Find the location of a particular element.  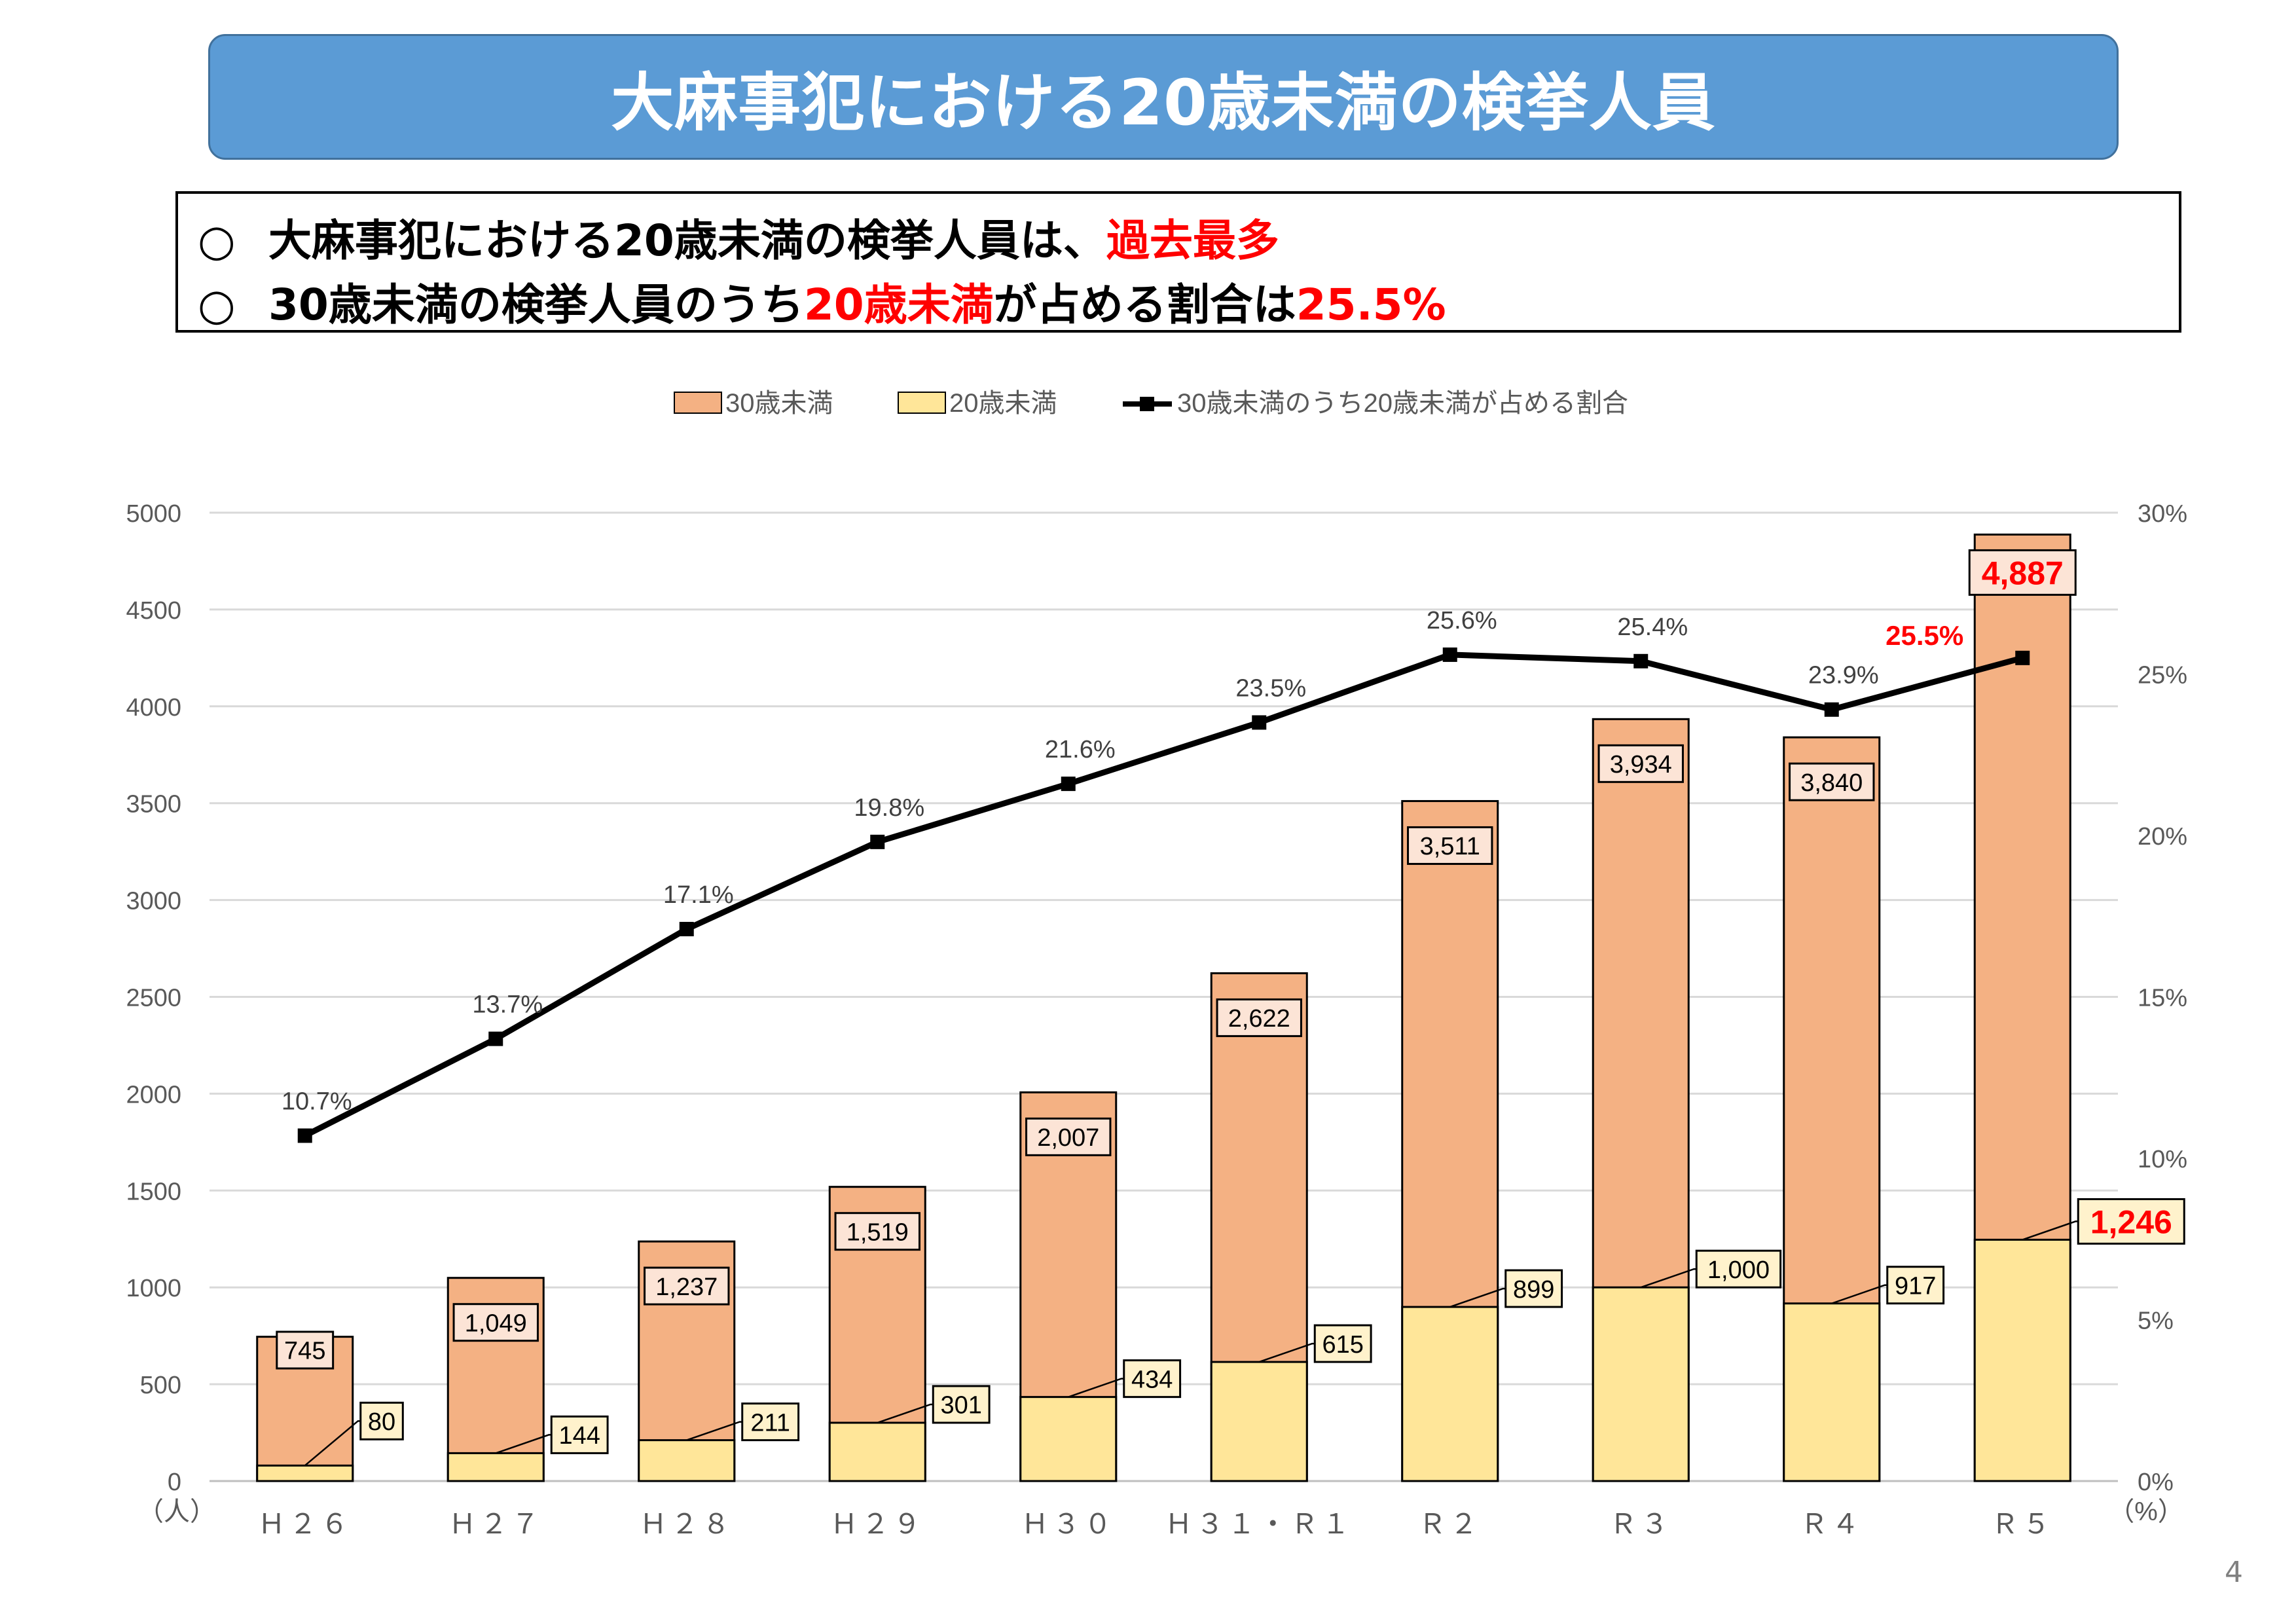

bar-under-30-label: 3,934 is located at coordinates (1641, 765).